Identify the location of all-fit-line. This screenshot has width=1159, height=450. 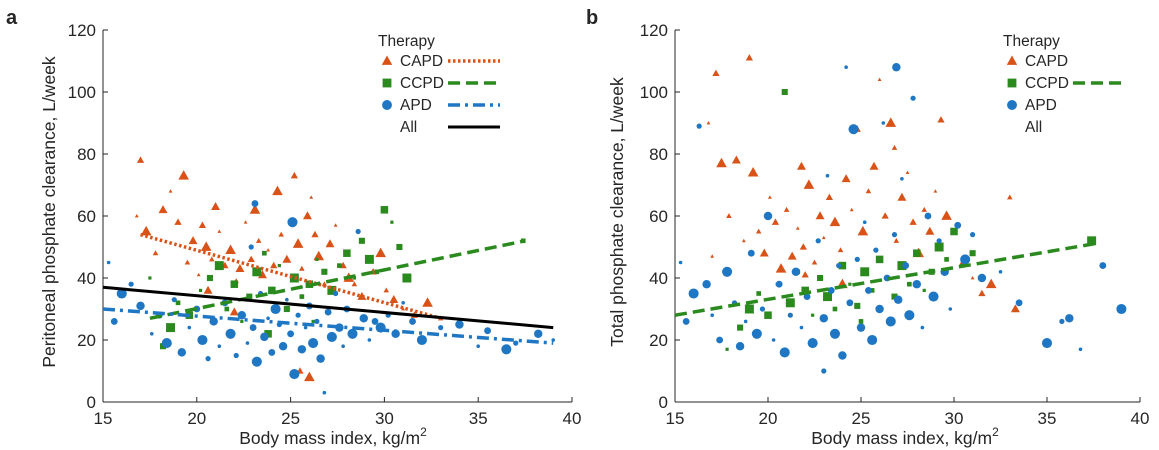
(328, 307).